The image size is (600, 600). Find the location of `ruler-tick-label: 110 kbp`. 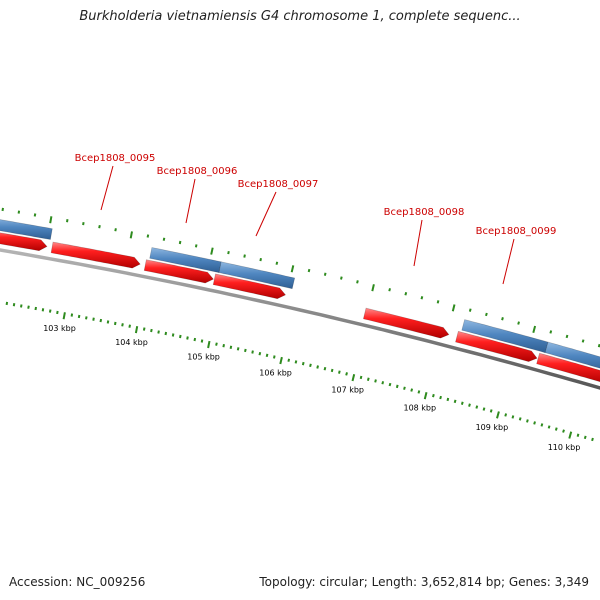

ruler-tick-label: 110 kbp is located at coordinates (564, 447).